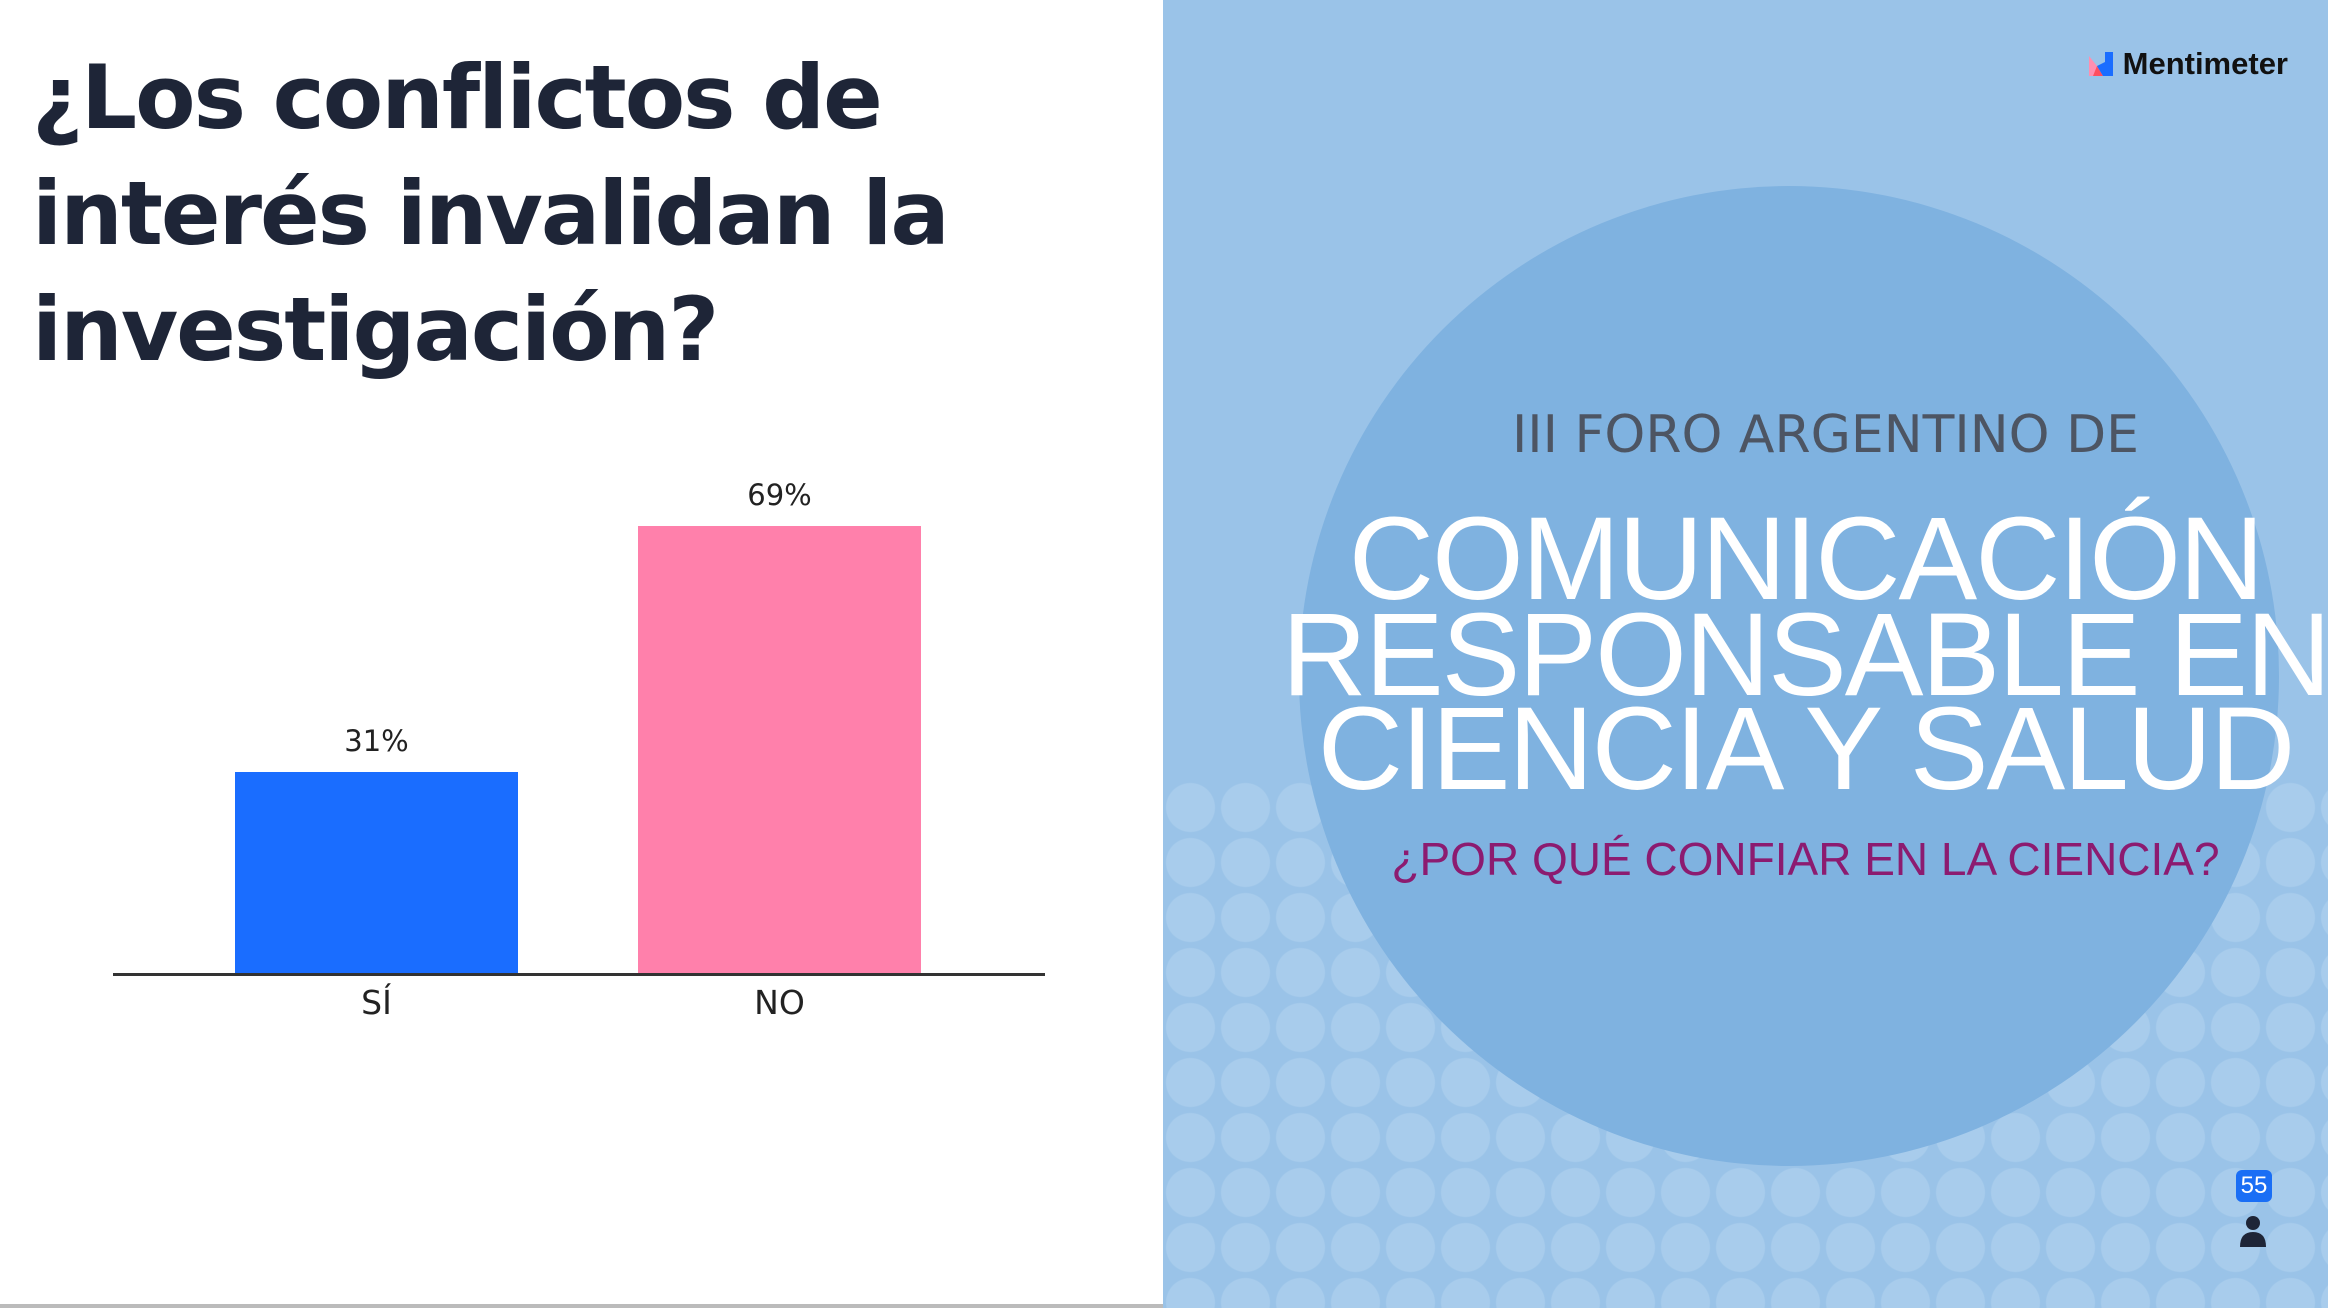 The height and width of the screenshot is (1308, 2328). I want to click on participant-count-badge: 55, so click(2254, 1186).